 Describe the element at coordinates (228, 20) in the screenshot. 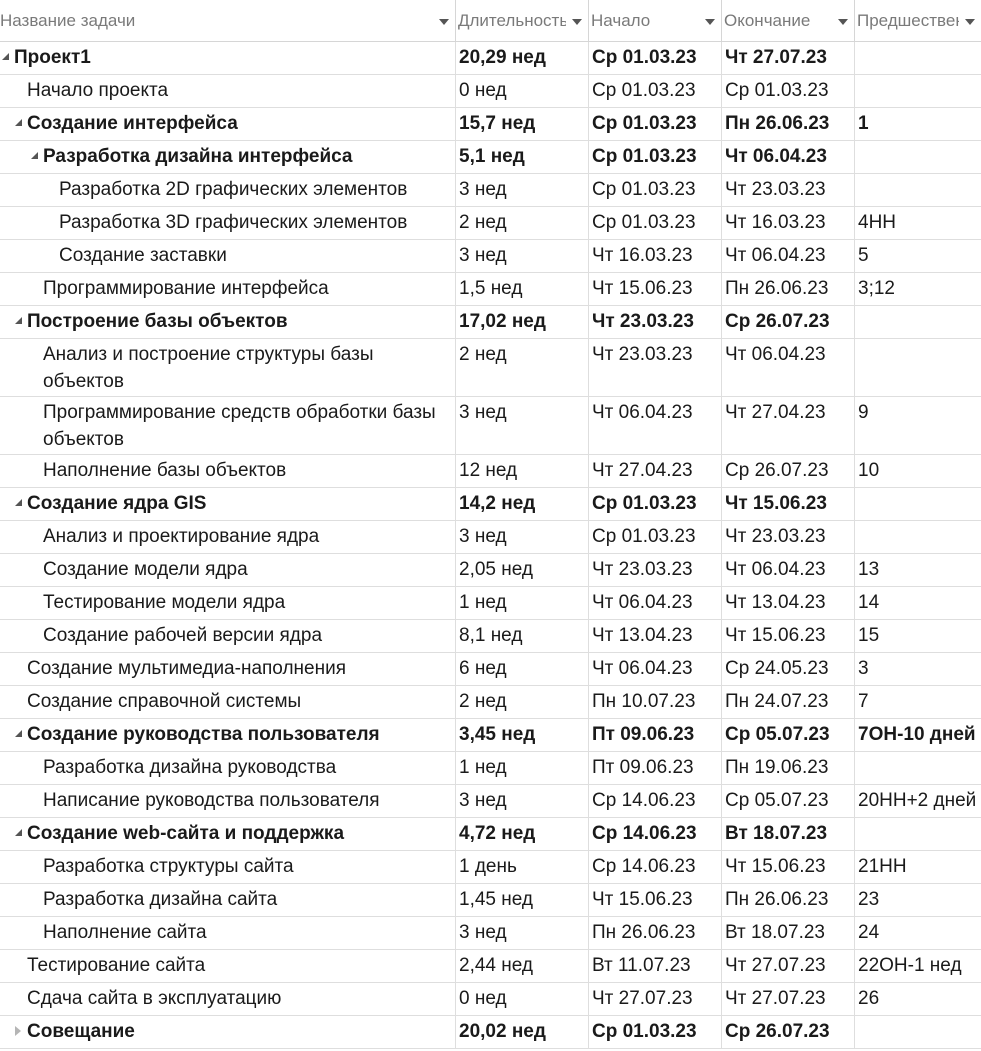

I see `column-header-task-name: Название задачи` at that location.